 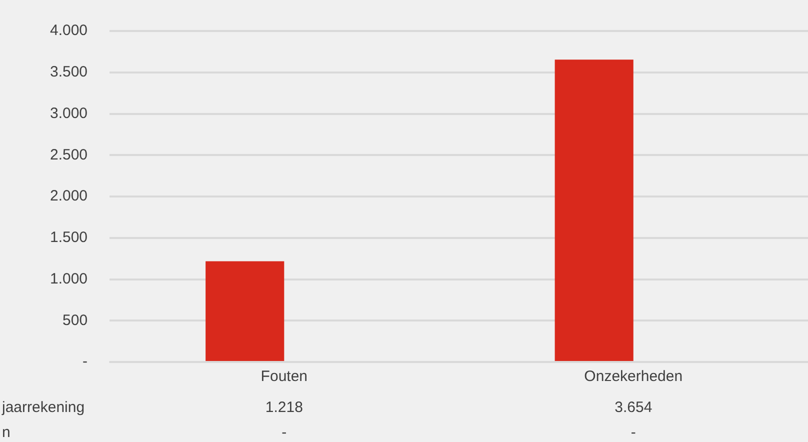 What do you see at coordinates (43, 407) in the screenshot?
I see `text: jaarrekening` at bounding box center [43, 407].